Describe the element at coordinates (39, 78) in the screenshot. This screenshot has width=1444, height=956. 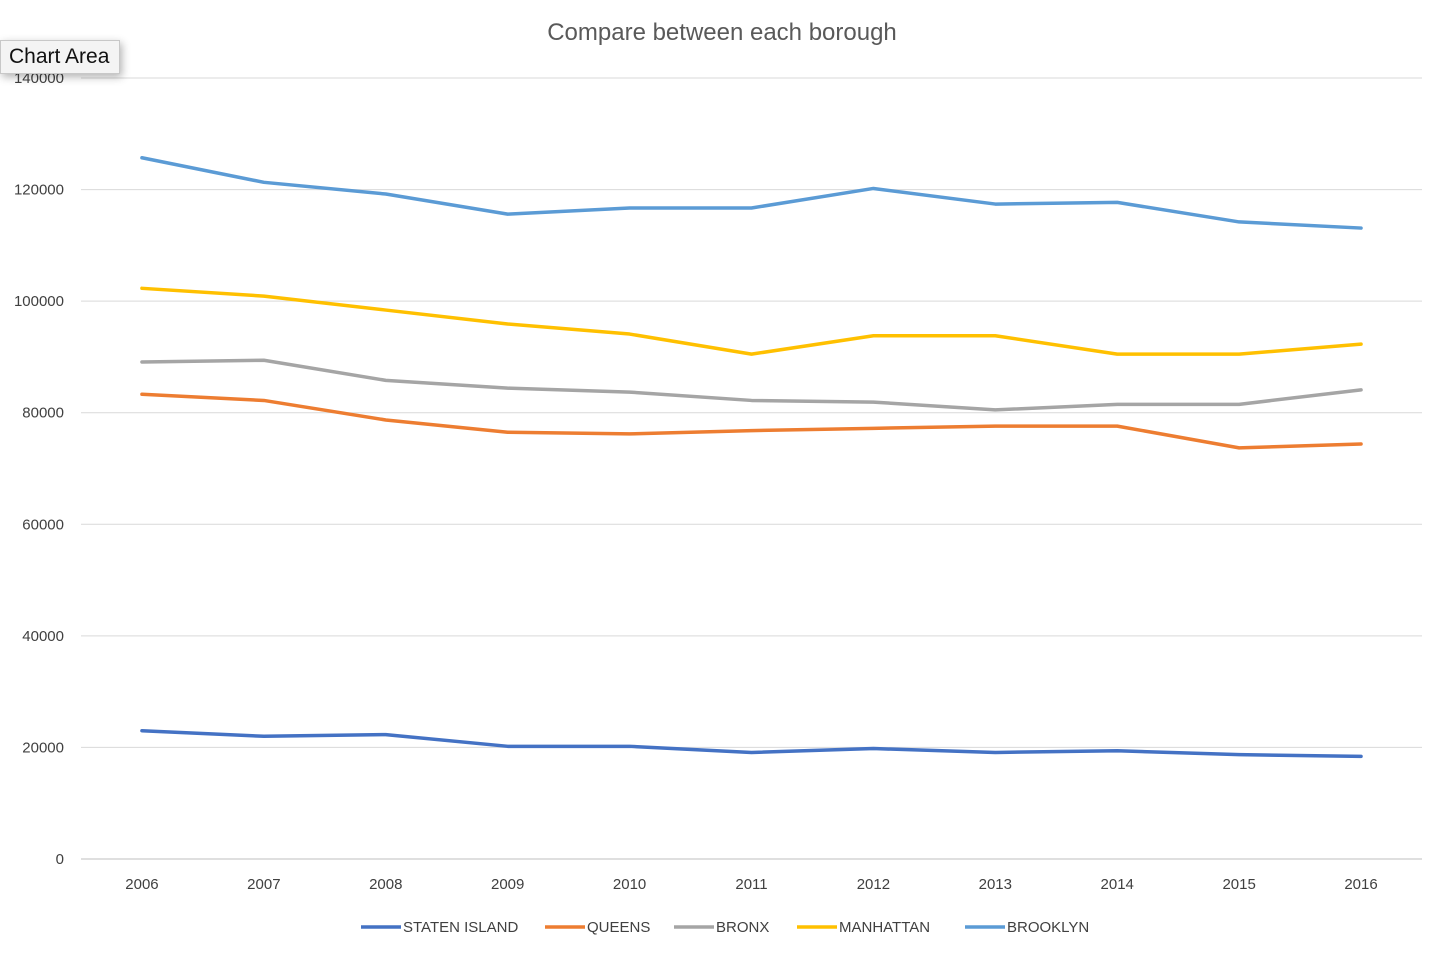
I see `y-tick-label: 140000` at that location.